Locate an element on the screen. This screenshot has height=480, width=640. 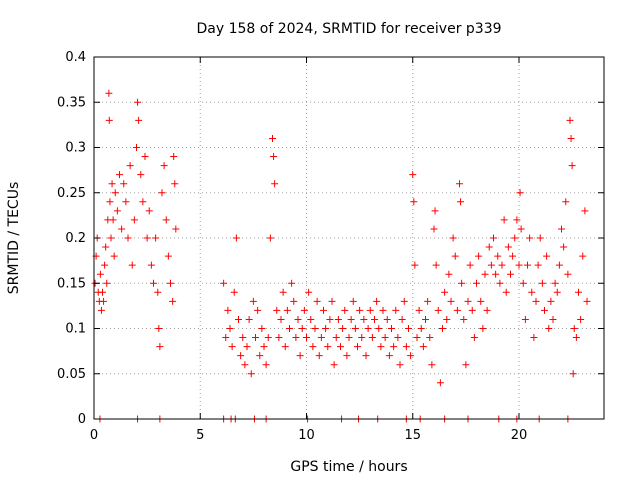
y-tick-label: 0.25 is located at coordinates (71, 193).